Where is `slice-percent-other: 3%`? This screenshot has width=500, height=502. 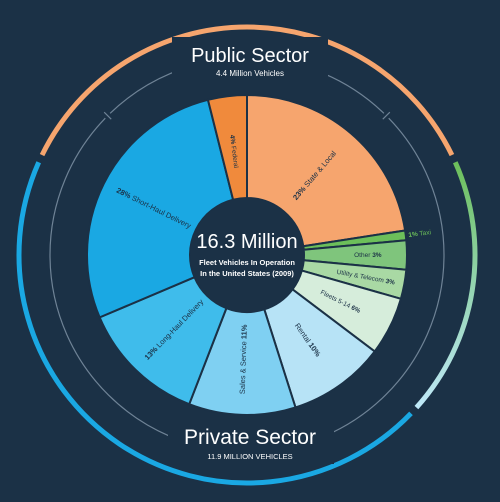 slice-percent-other: 3% is located at coordinates (377, 255).